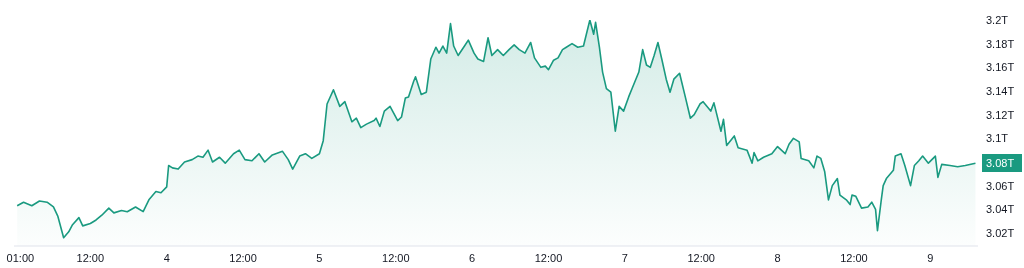  What do you see at coordinates (930, 257) in the screenshot?
I see `x-tick-label: 9` at bounding box center [930, 257].